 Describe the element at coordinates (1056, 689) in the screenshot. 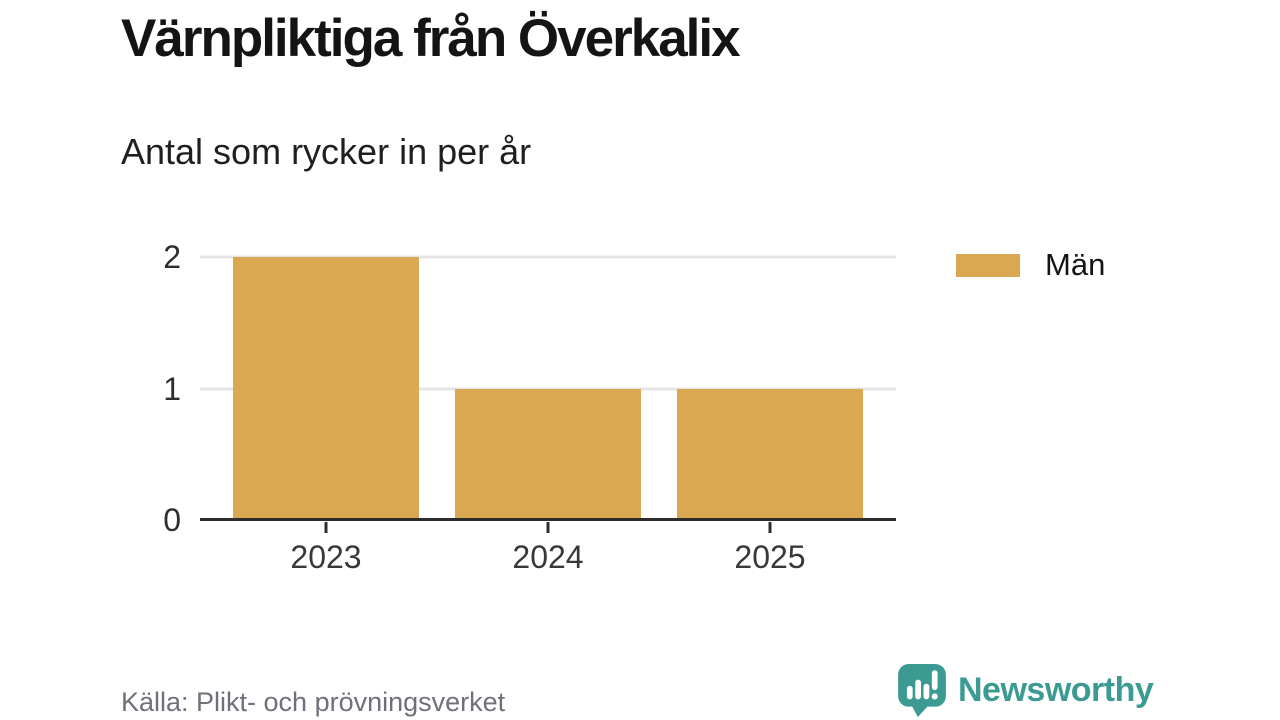

I see `brand-name: Newsworthy` at that location.